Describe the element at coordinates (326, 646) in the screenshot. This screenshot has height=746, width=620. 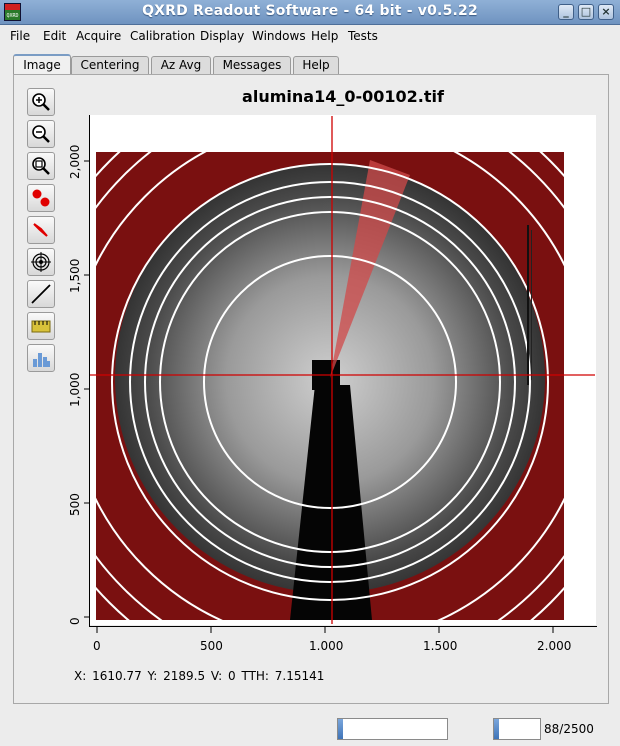
I see `x-tick-label: 1.000` at that location.